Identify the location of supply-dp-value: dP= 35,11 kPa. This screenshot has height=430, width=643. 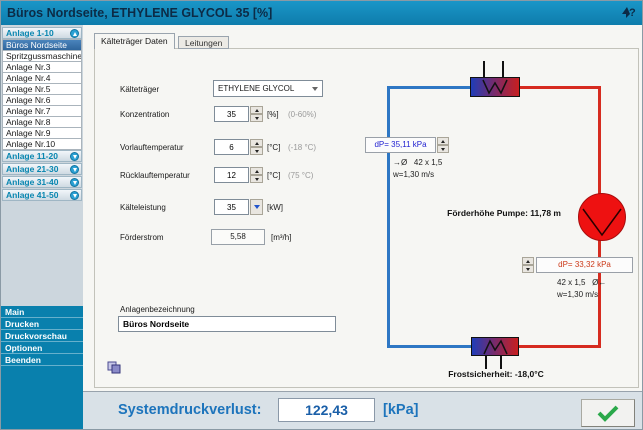
(400, 145).